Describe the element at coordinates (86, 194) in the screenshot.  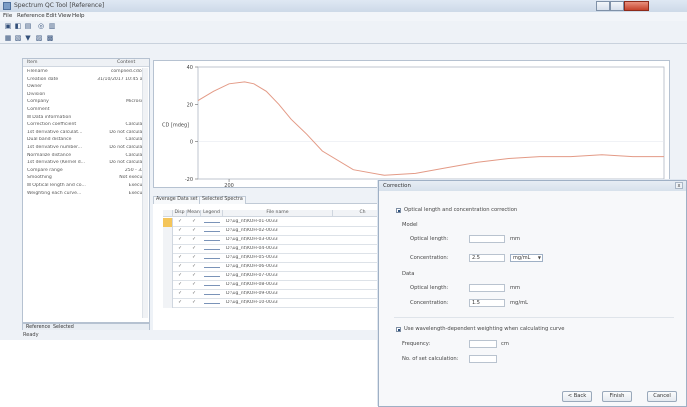
I see `property-row: Weighting each curve... Execute` at that location.